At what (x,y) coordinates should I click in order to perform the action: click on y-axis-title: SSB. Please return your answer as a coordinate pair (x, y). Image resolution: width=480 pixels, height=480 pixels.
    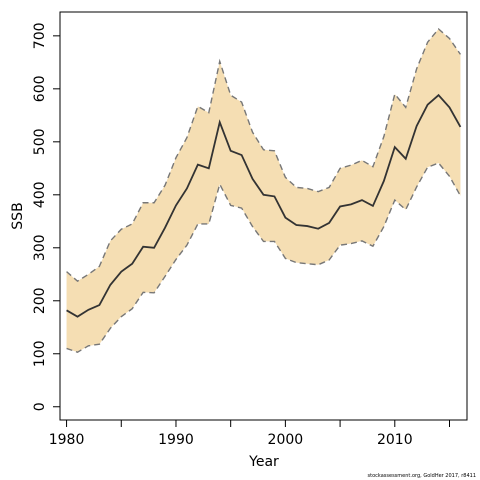
    Looking at the image, I should click on (18, 215).